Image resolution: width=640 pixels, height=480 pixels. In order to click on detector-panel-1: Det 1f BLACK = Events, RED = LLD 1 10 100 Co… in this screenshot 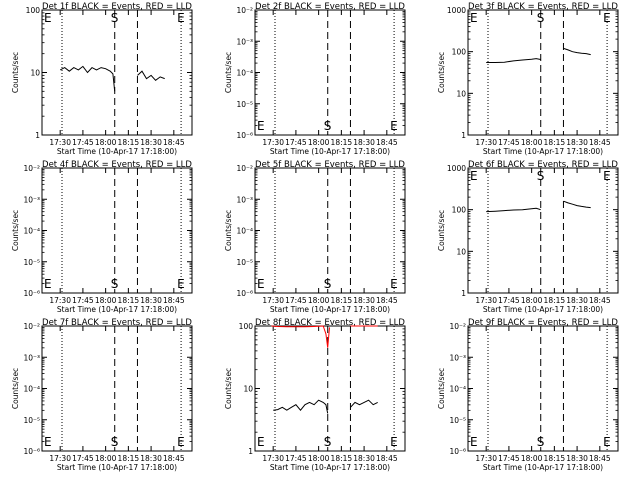, I will do `click(102, 79)`.